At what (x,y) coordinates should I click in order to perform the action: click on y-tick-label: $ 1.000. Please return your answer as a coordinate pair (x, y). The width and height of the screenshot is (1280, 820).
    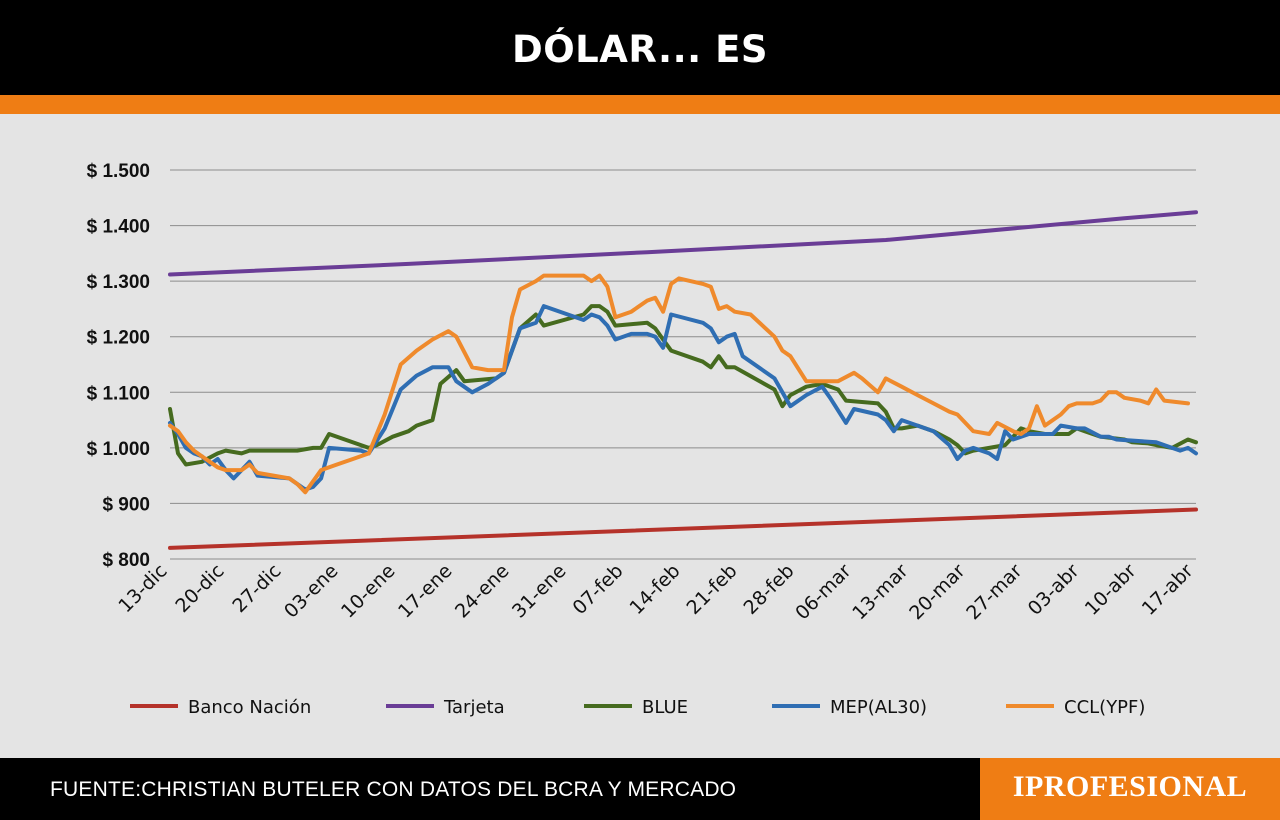
    Looking at the image, I should click on (118, 449).